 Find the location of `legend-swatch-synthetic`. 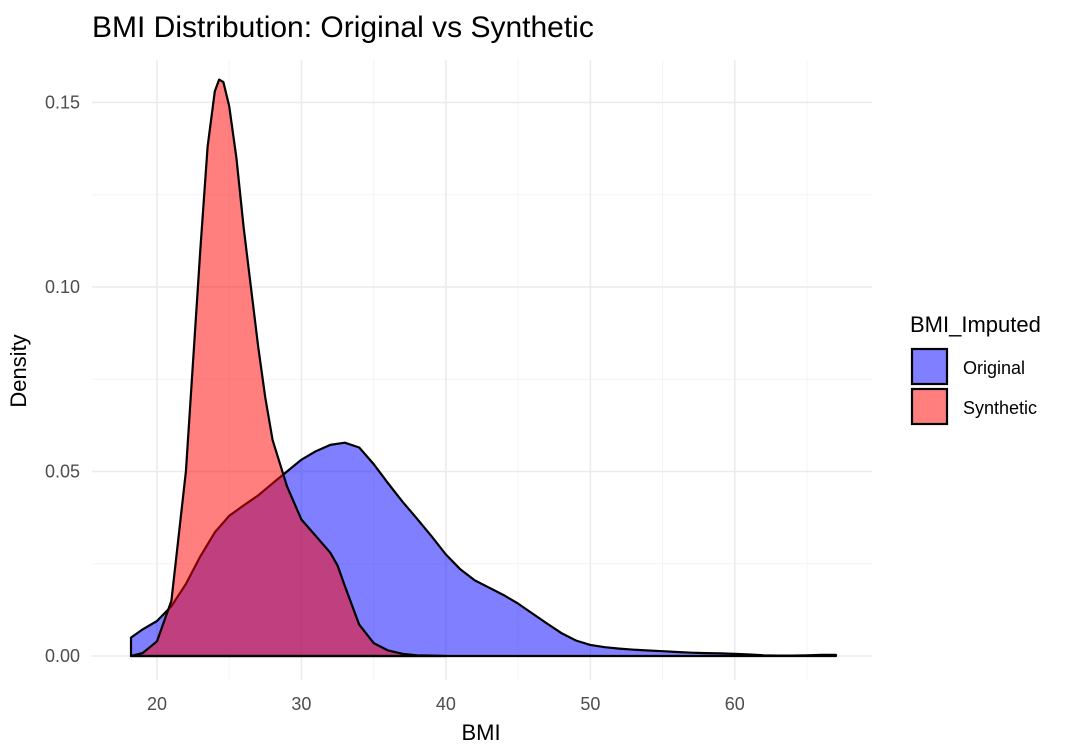

legend-swatch-synthetic is located at coordinates (929, 406).